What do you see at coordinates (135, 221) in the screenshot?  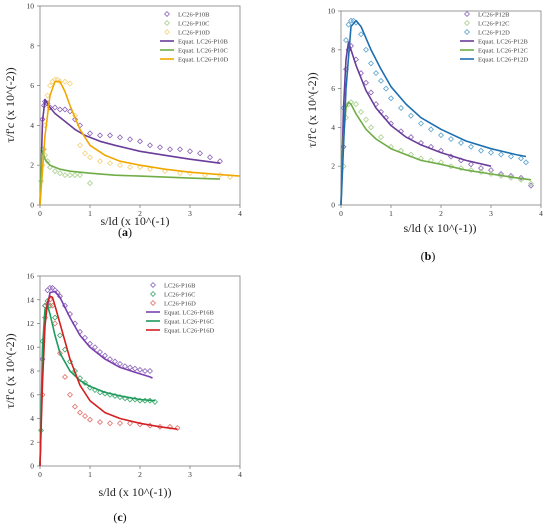 I see `x-axis-label: s/ld (x 10^(-1)` at bounding box center [135, 221].